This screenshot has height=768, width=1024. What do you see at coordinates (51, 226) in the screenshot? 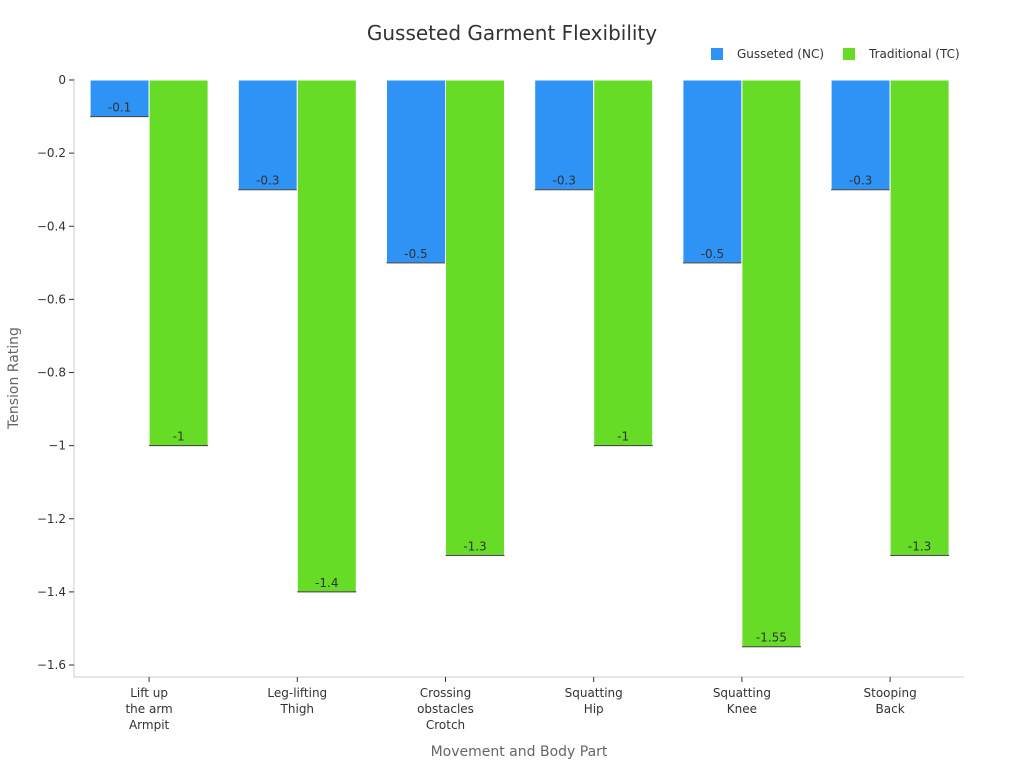
I see `y-tick-label: −0.4` at bounding box center [51, 226].